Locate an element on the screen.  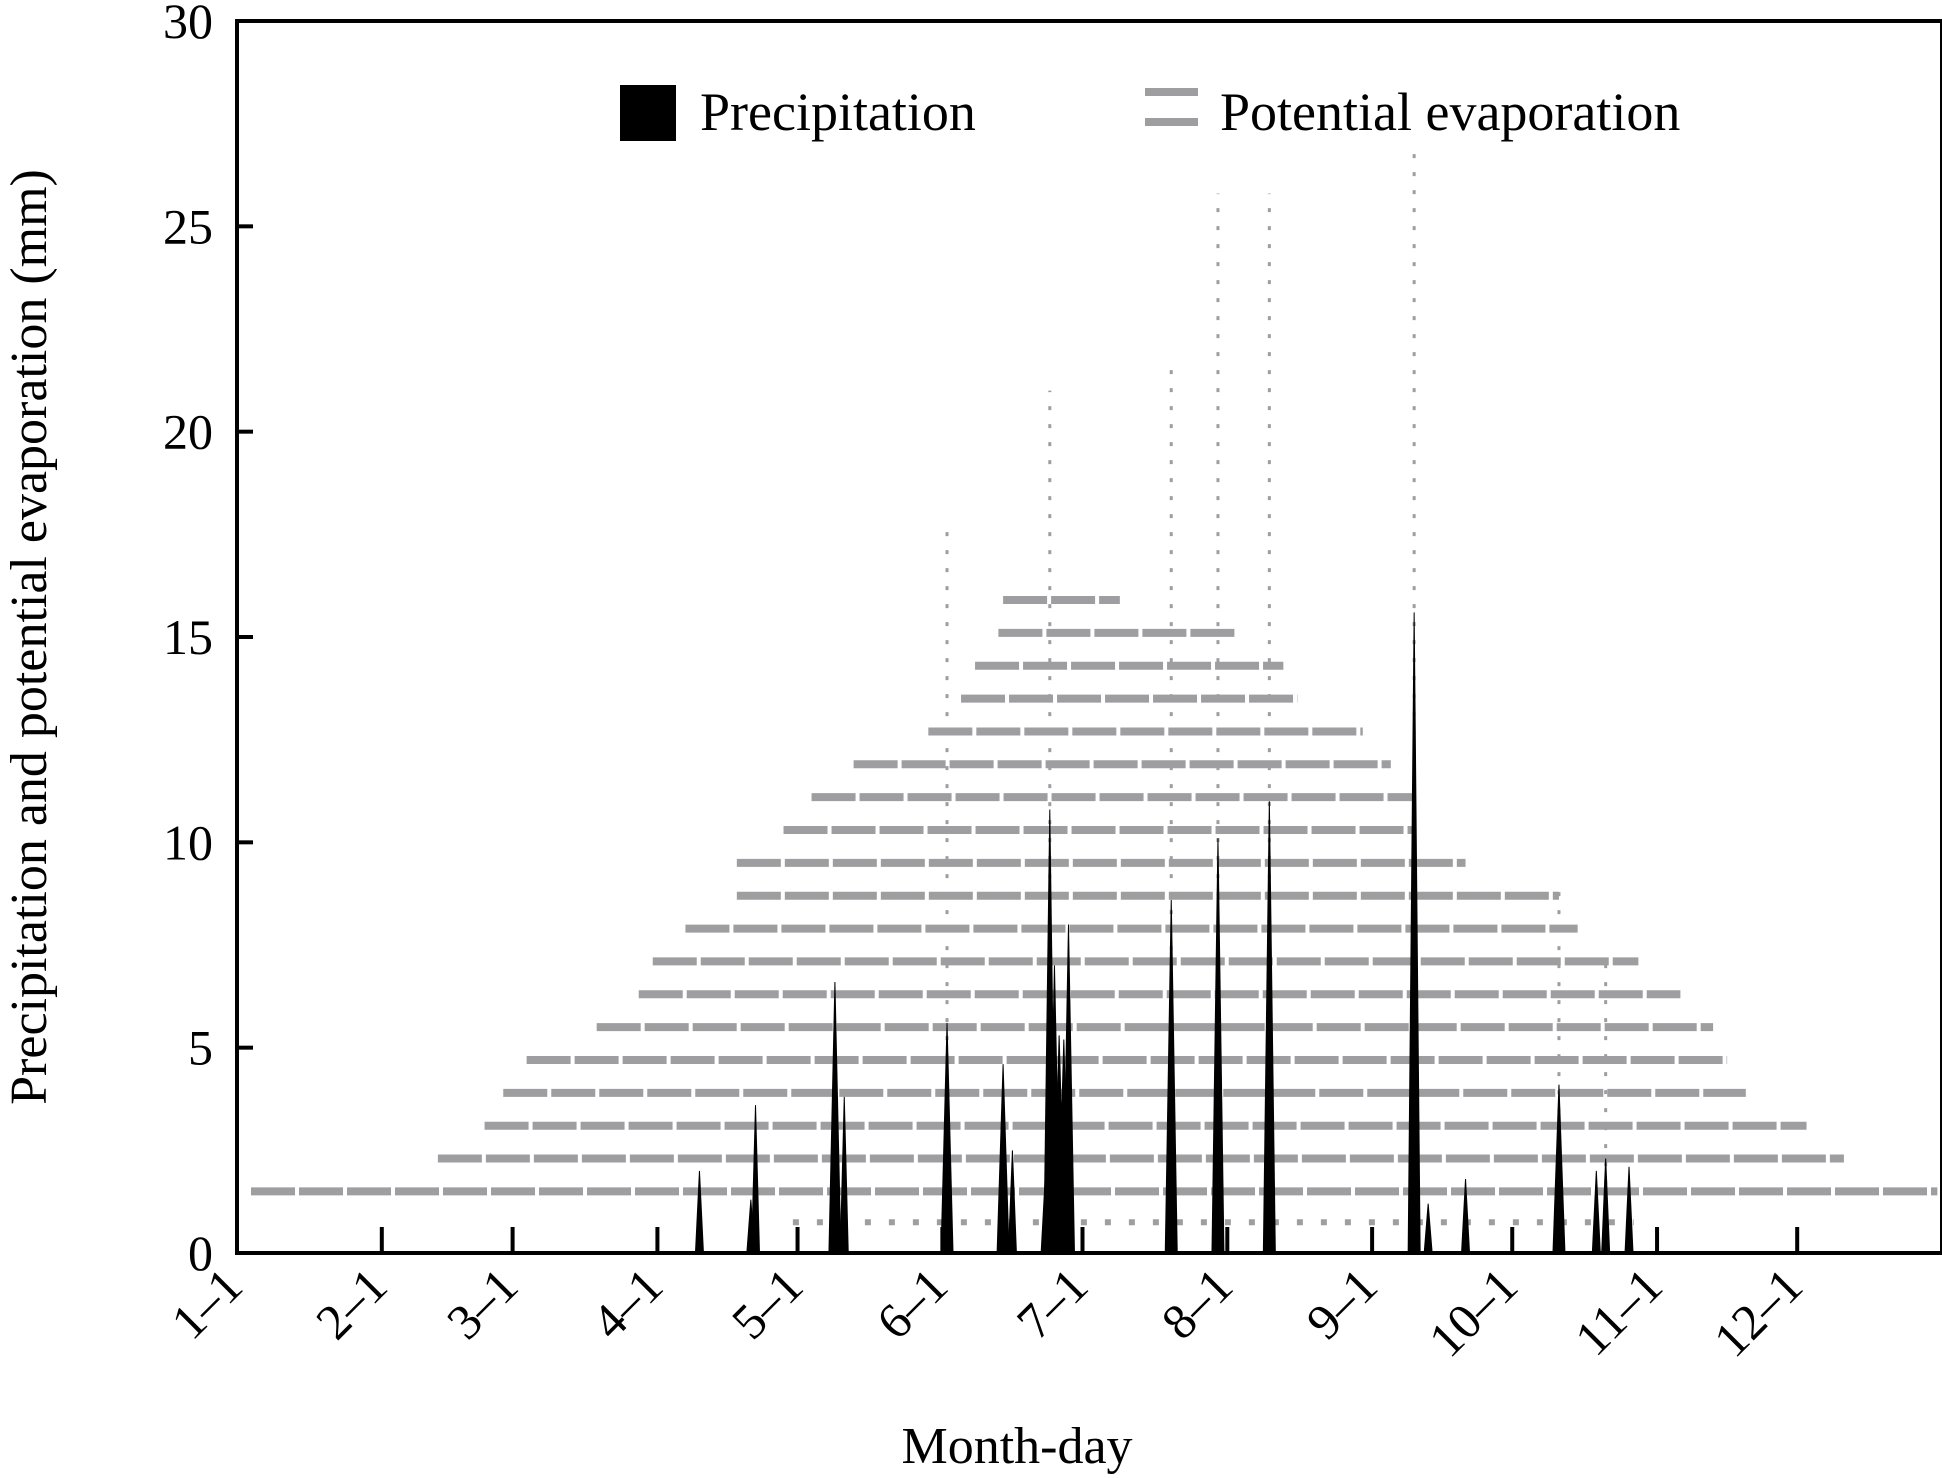
legend: Precipitation Potential evaporation is located at coordinates (1150, 112).